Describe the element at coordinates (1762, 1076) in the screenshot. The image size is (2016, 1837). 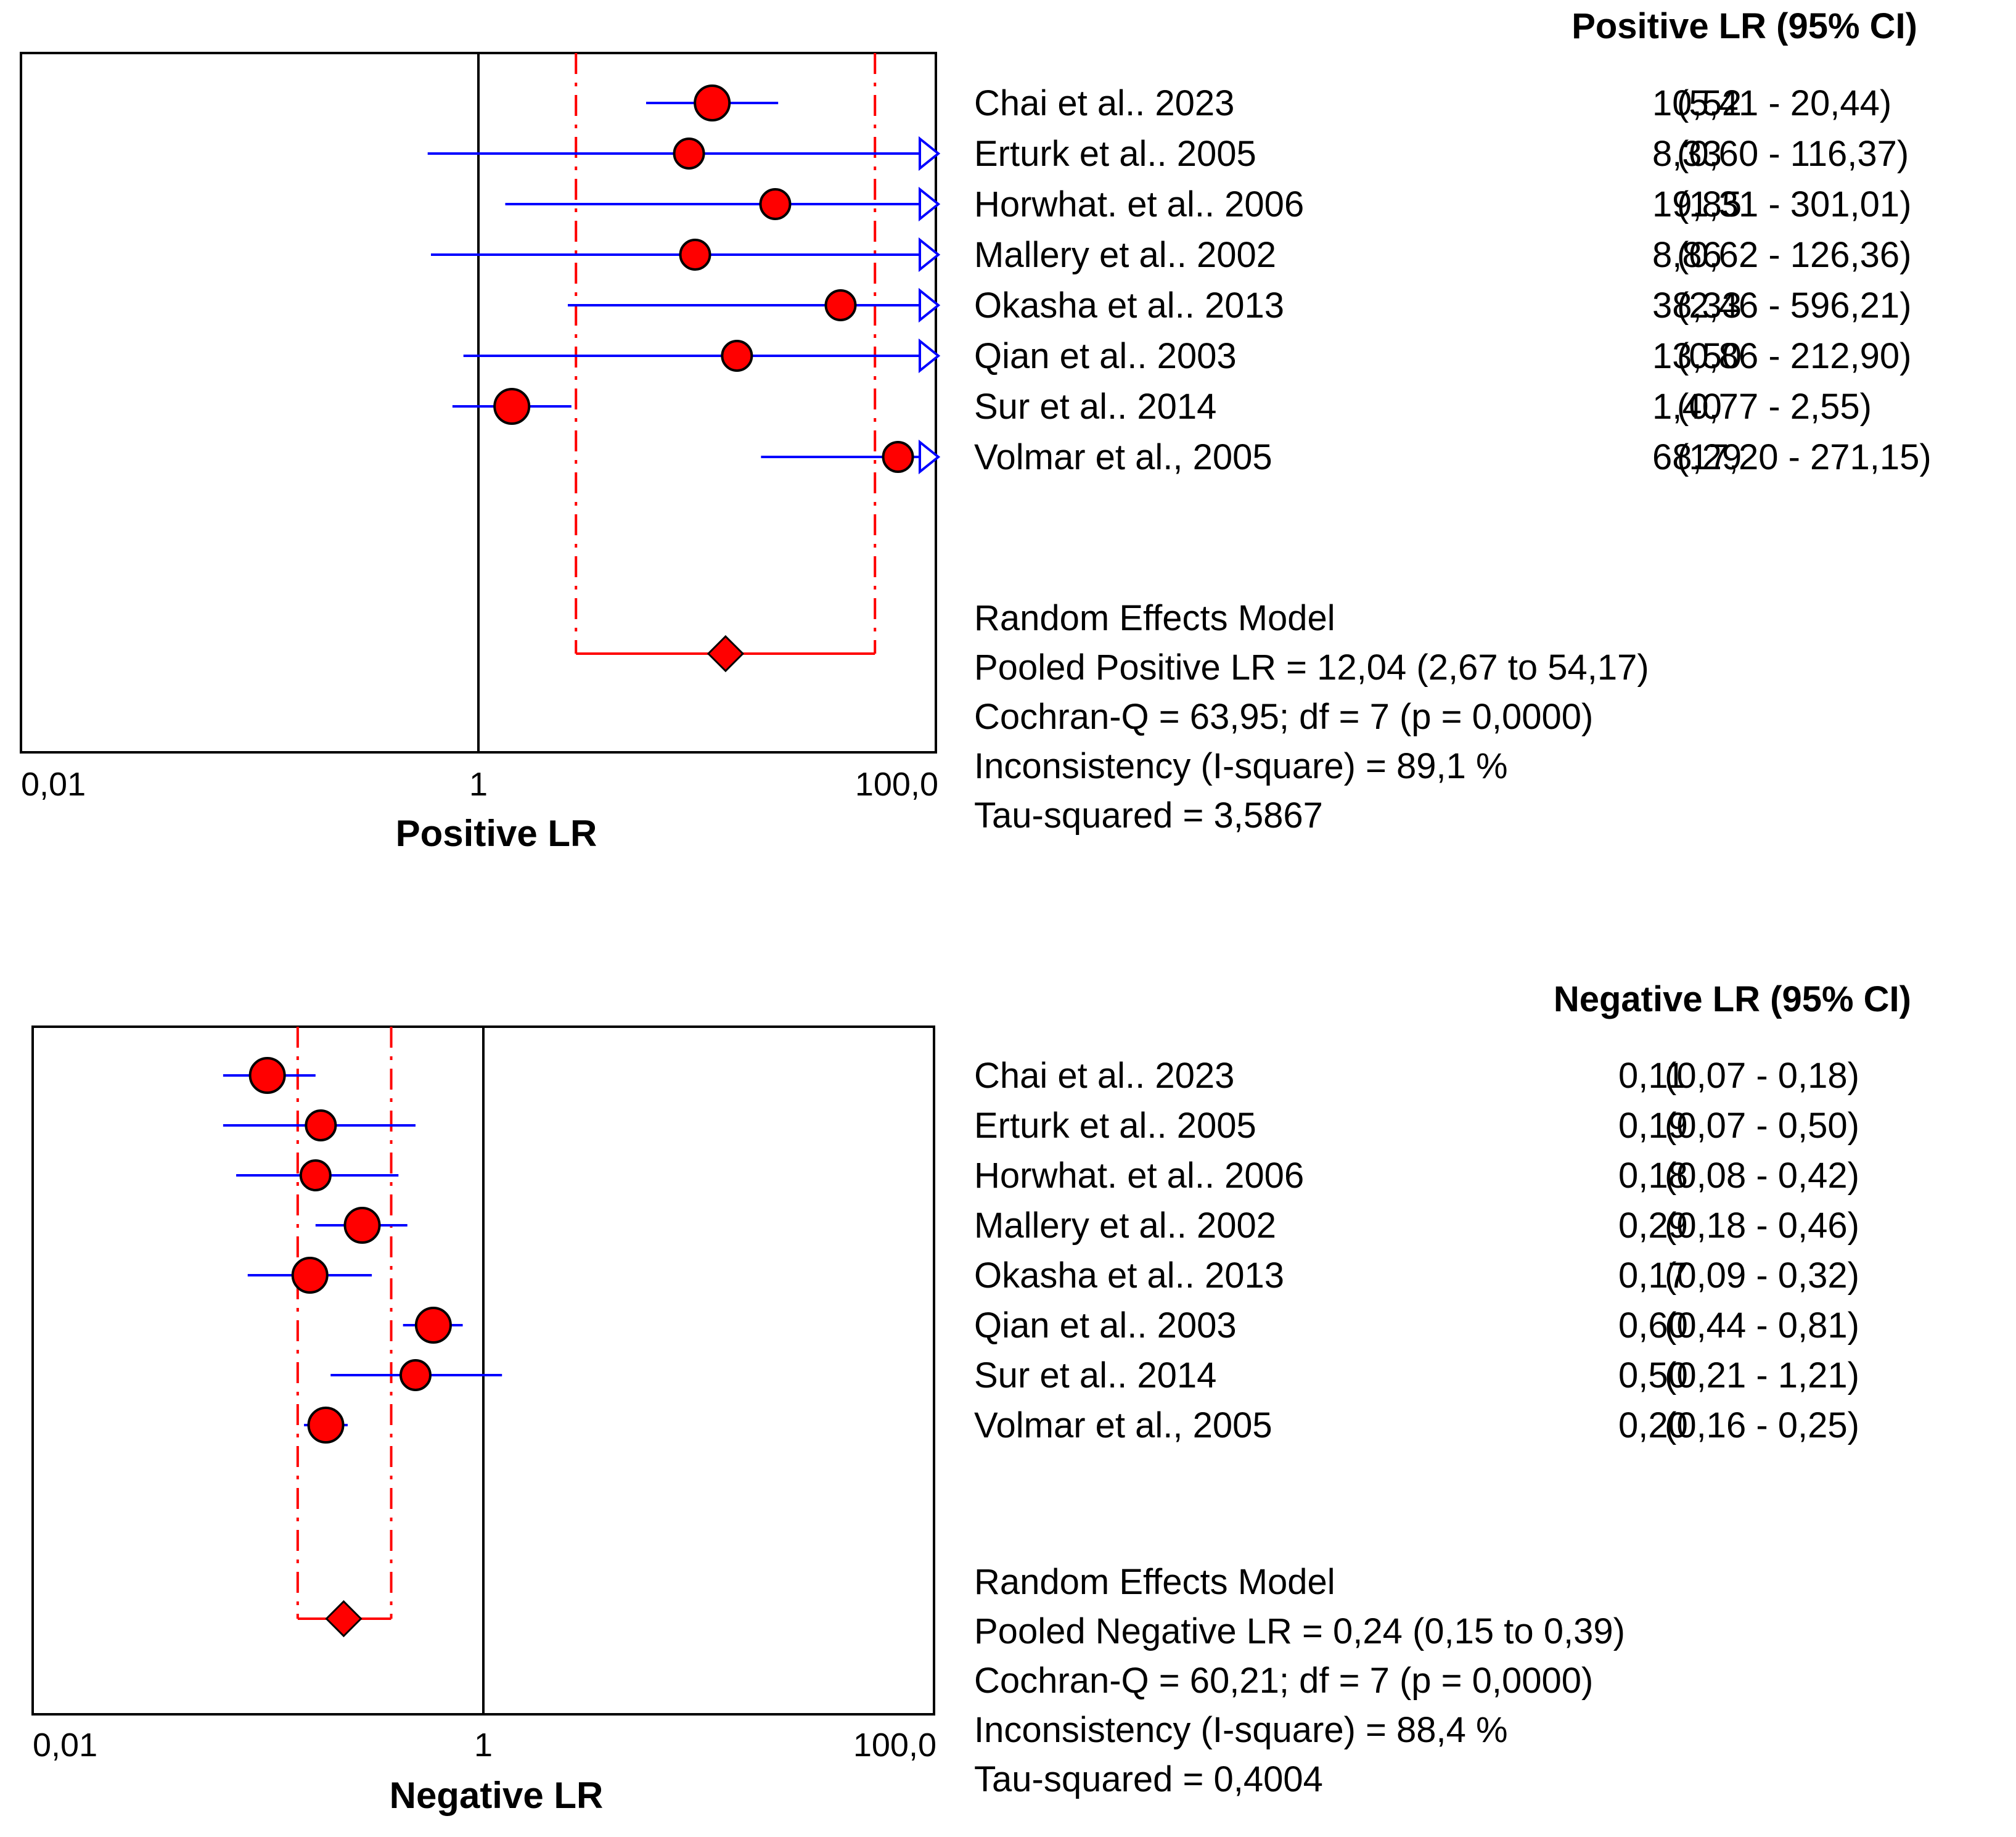
I see `study-ci: (0,07 - 0,18)` at that location.